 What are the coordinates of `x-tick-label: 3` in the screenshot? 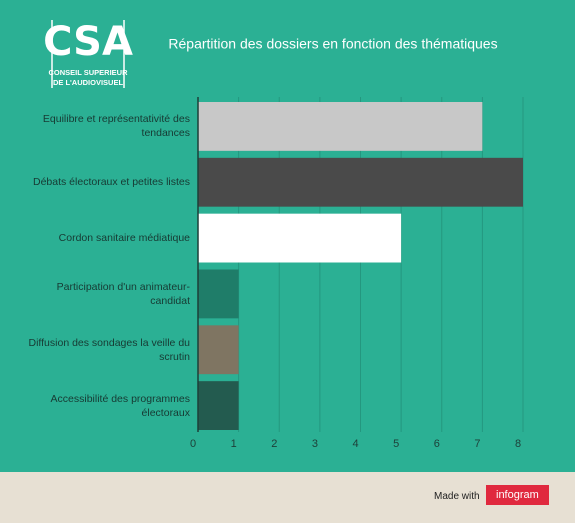 It's located at (315, 444).